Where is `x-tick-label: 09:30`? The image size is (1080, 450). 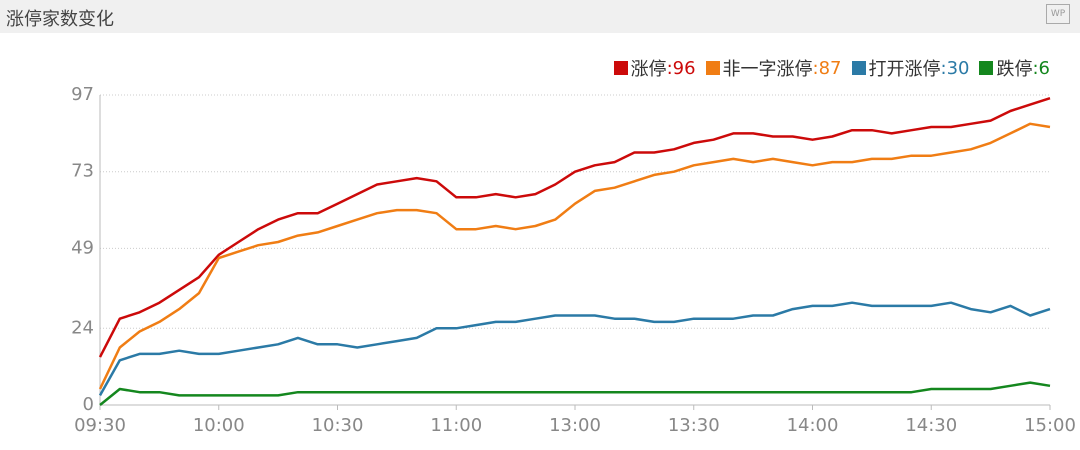 x-tick-label: 09:30 is located at coordinates (100, 425).